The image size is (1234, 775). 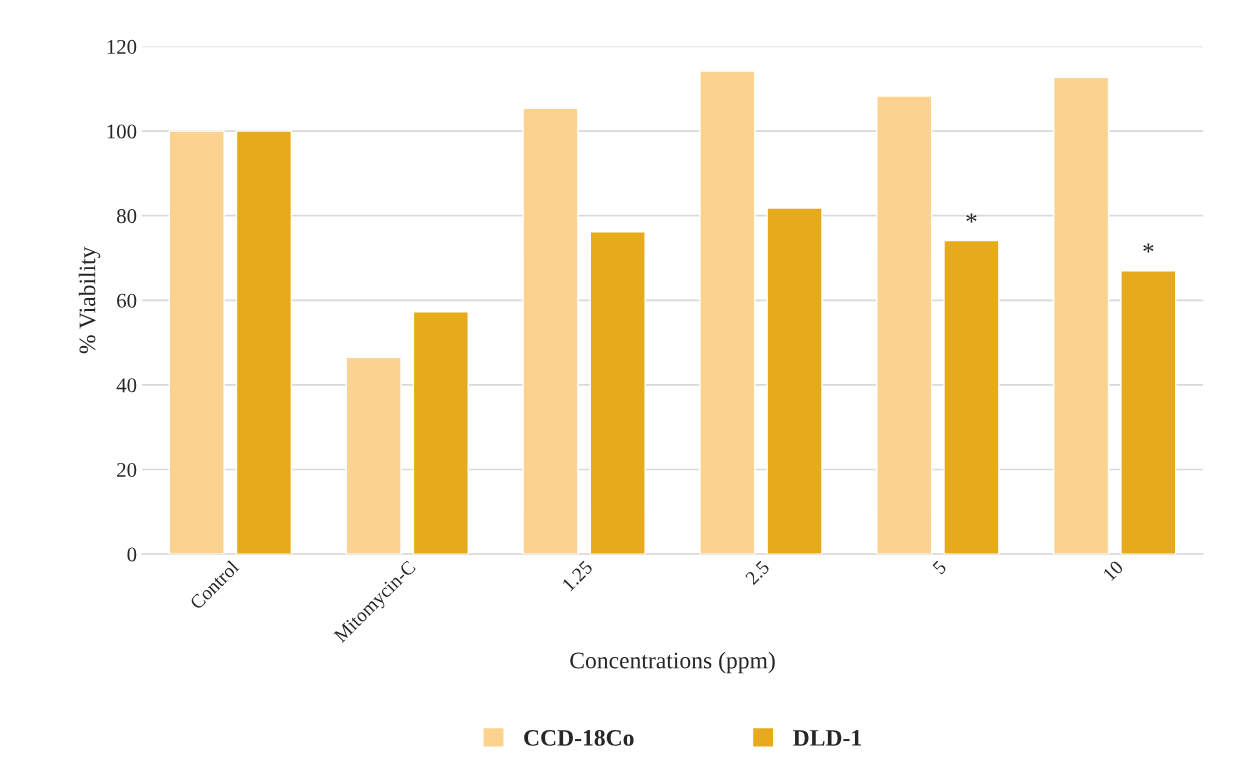 I want to click on x-tick-label: 1.25, so click(x=577, y=575).